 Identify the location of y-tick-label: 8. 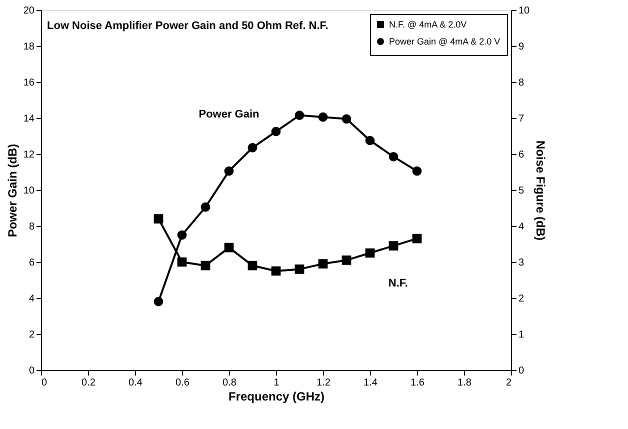
(31, 227).